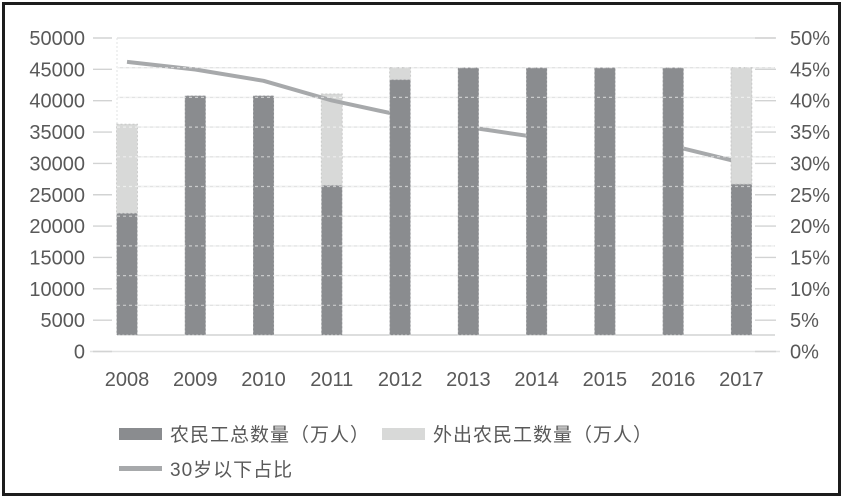 Image resolution: width=843 pixels, height=498 pixels. Describe the element at coordinates (468, 380) in the screenshot. I see `x-axis-label: 2013` at that location.